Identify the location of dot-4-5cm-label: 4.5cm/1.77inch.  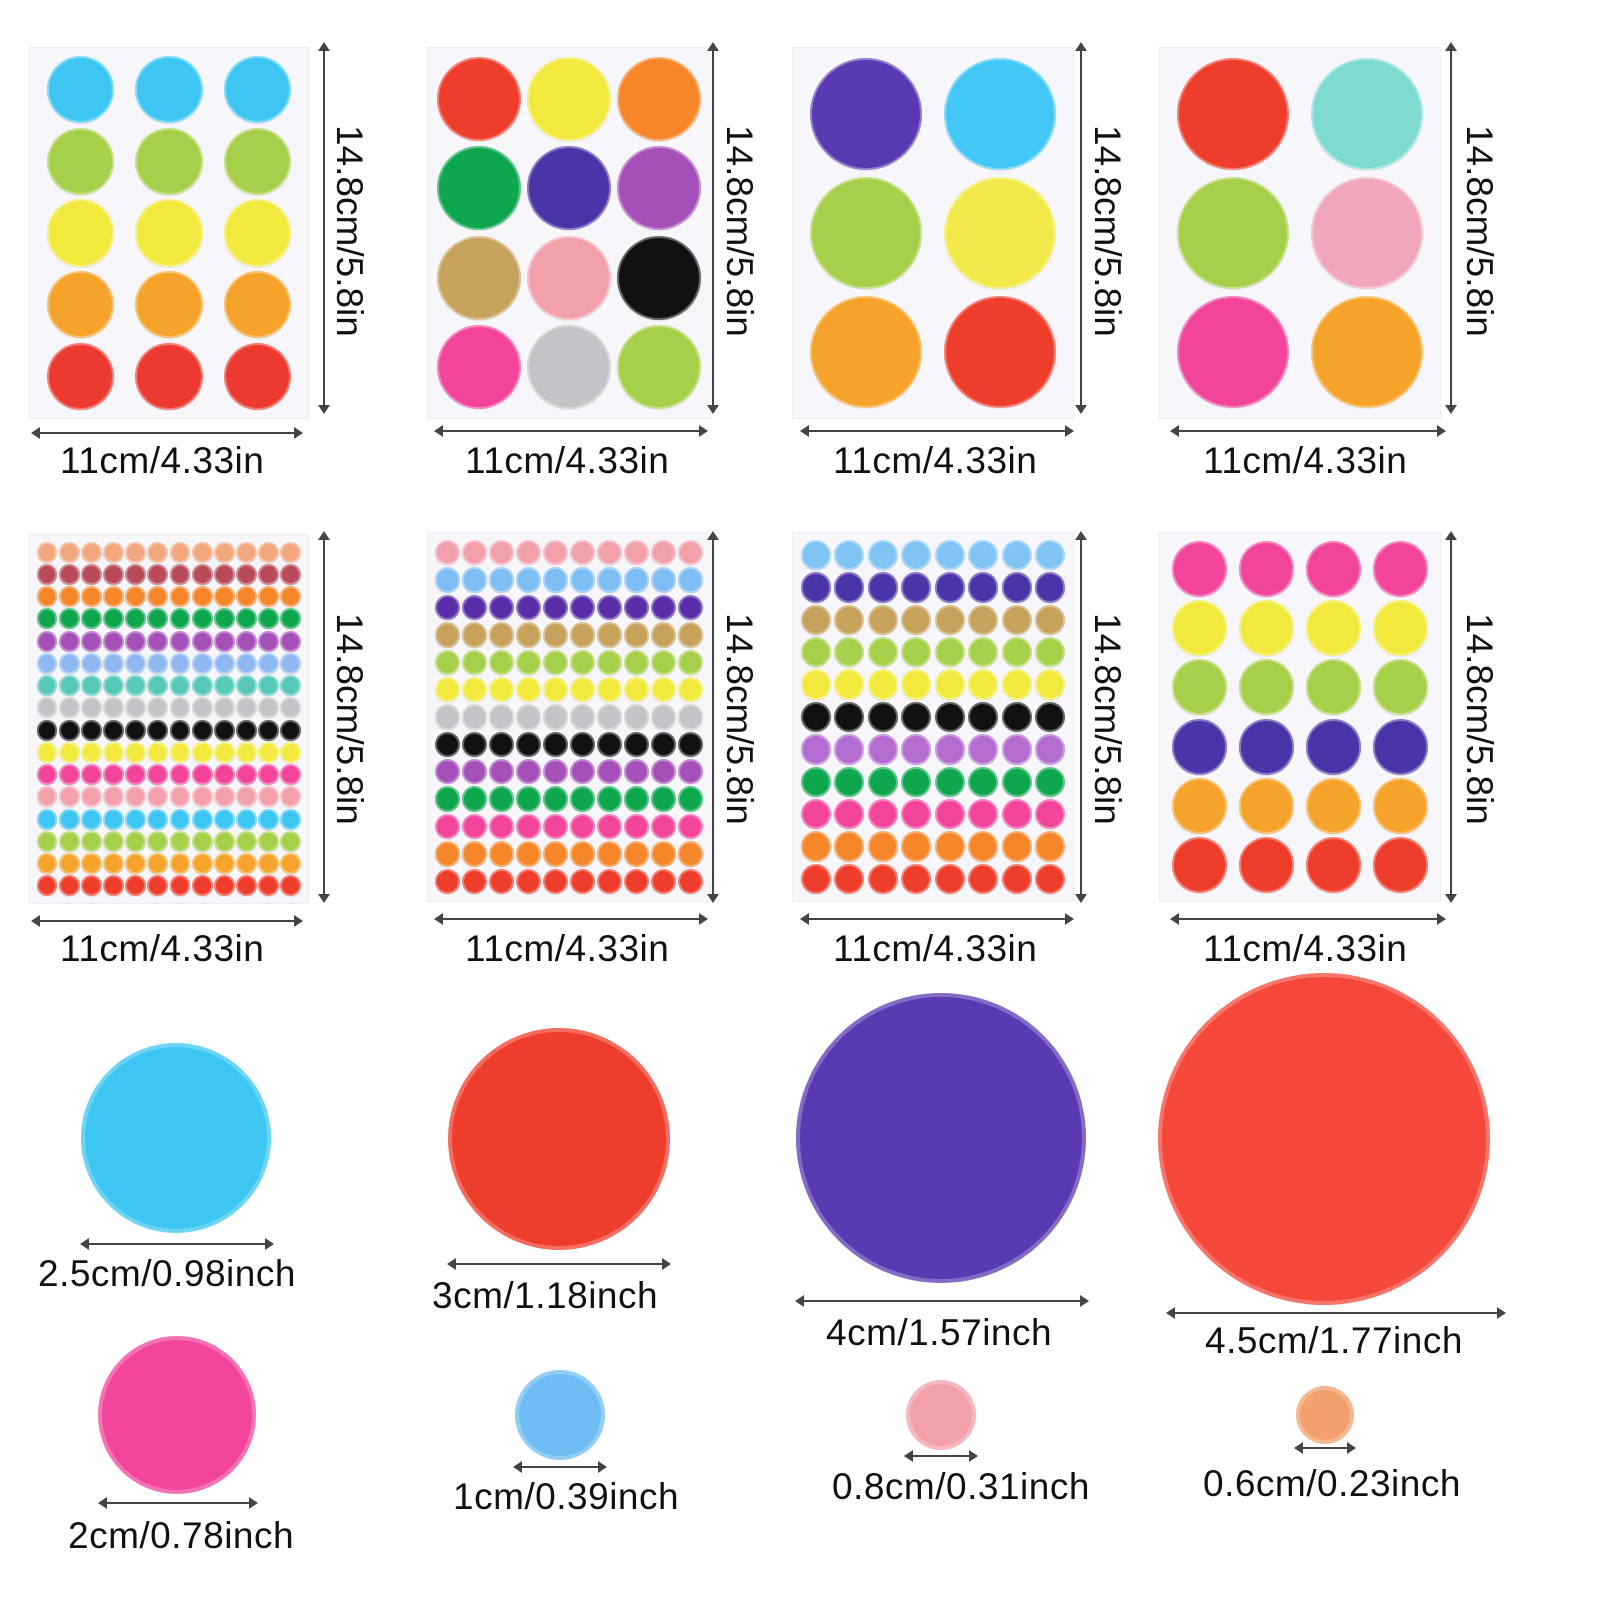
(1334, 1340).